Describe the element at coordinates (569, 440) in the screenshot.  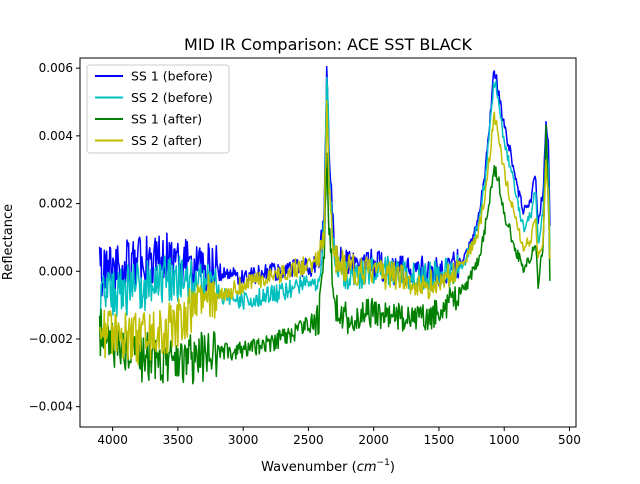
I see `x-tick-label: 500` at that location.